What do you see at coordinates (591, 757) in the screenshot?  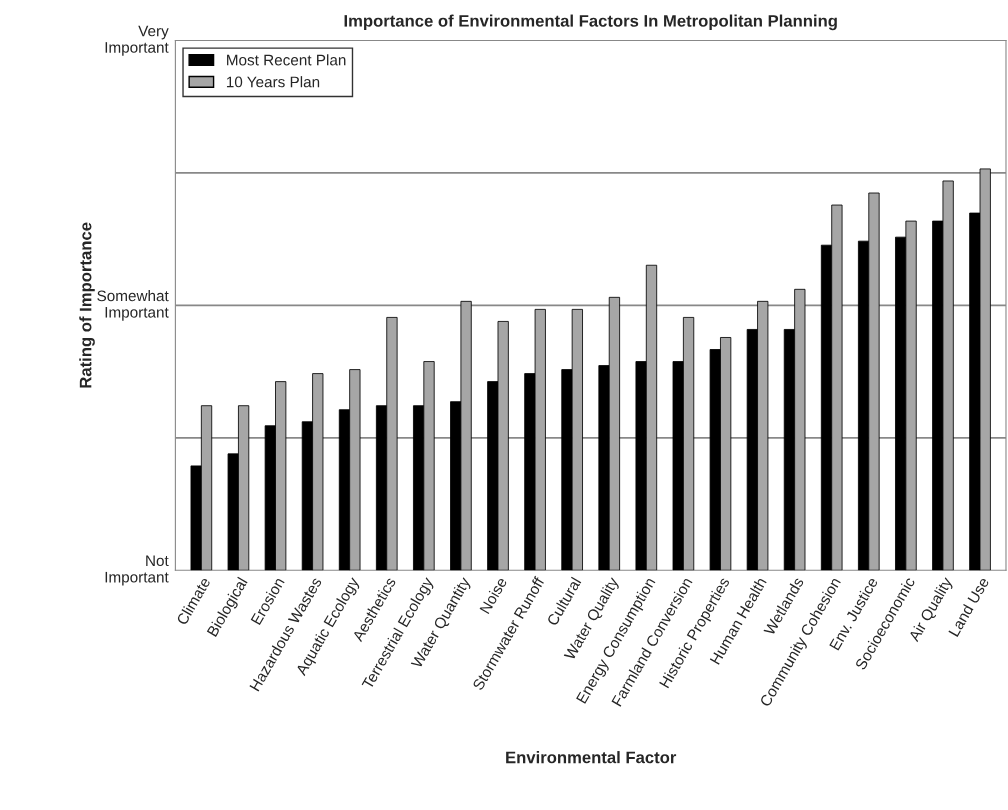 I see `x-axis-title: Environmental Factor` at bounding box center [591, 757].